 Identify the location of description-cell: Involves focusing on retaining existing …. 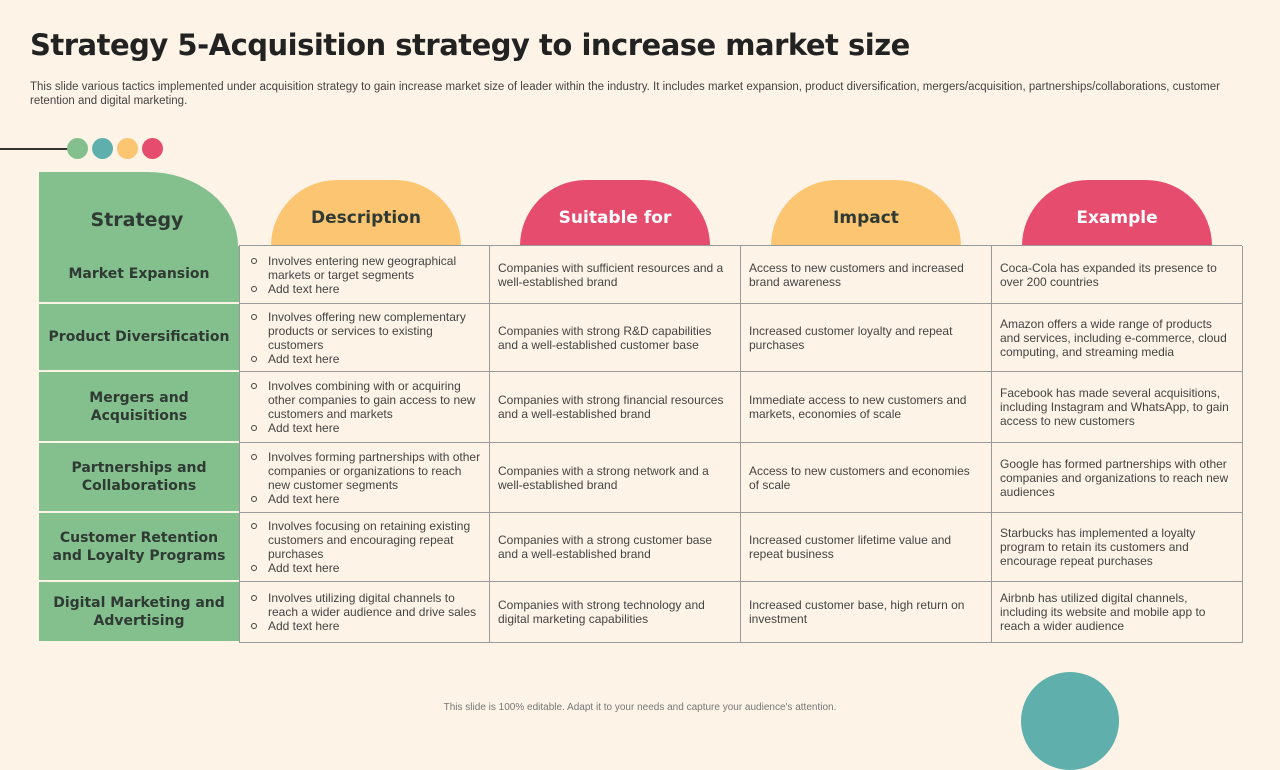
(364, 547).